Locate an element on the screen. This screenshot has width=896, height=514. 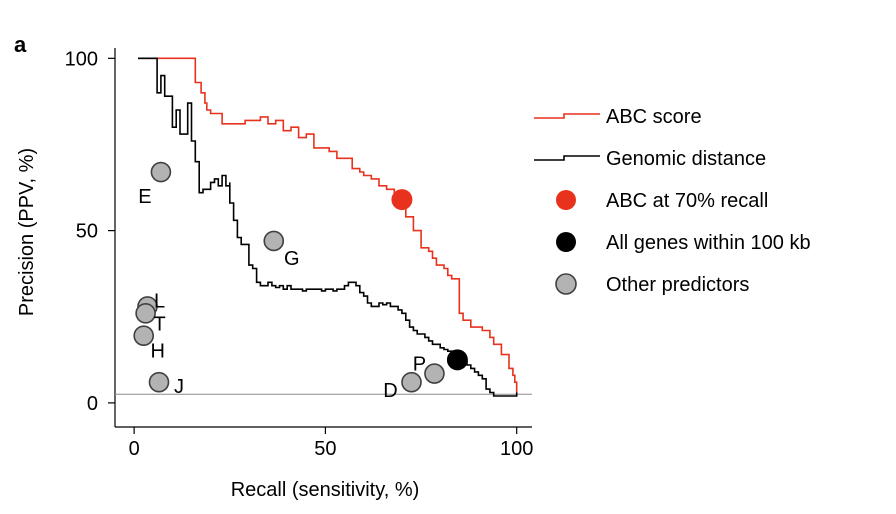
y-tick-label: 50 is located at coordinates (87, 232).